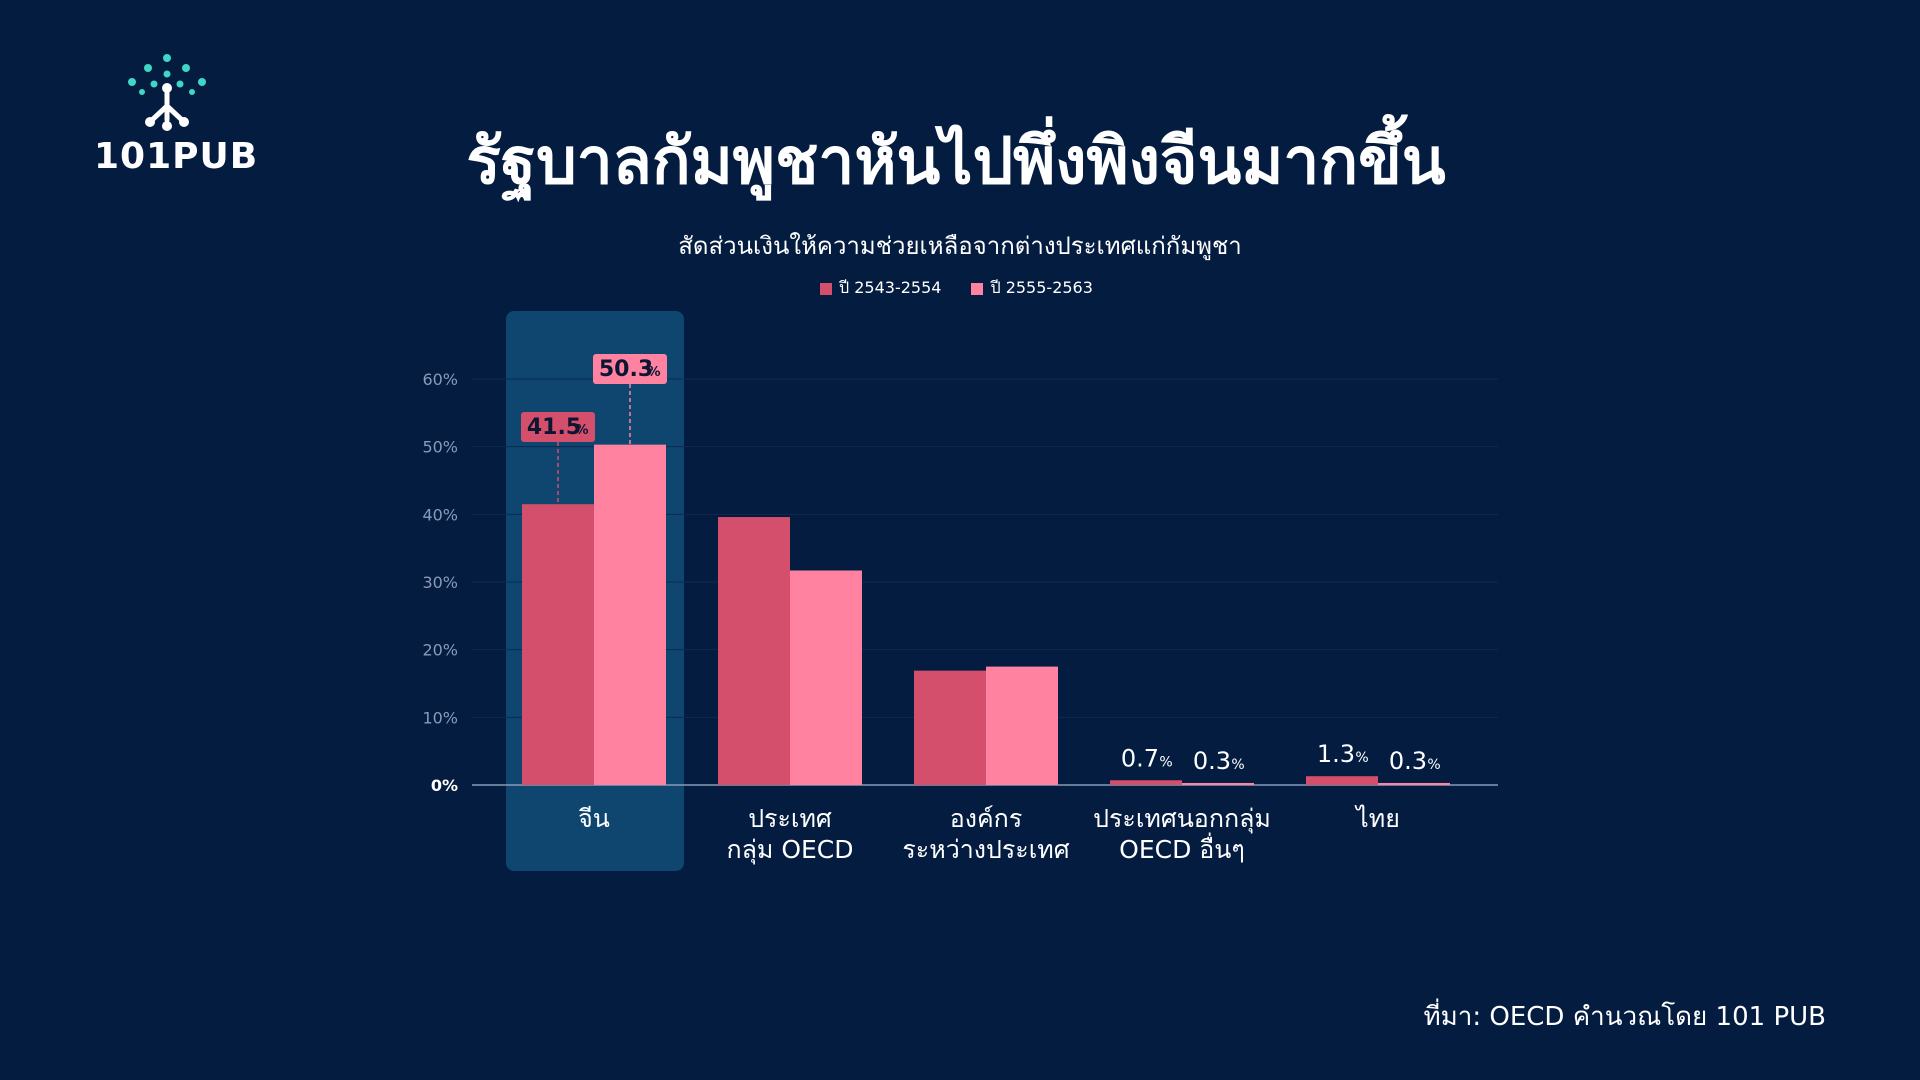  Describe the element at coordinates (1182, 819) in the screenshot. I see `x-category-label: ประเทศนอกกลุ่ม` at that location.